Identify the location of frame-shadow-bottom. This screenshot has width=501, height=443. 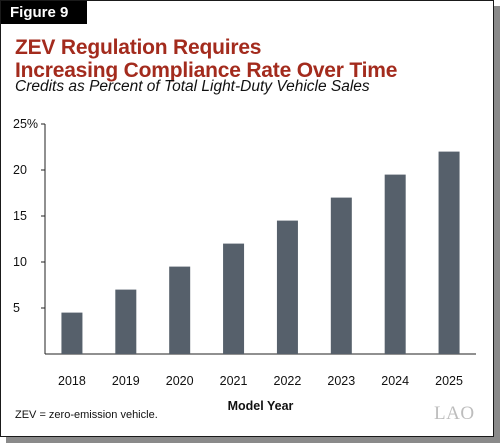
(253, 440).